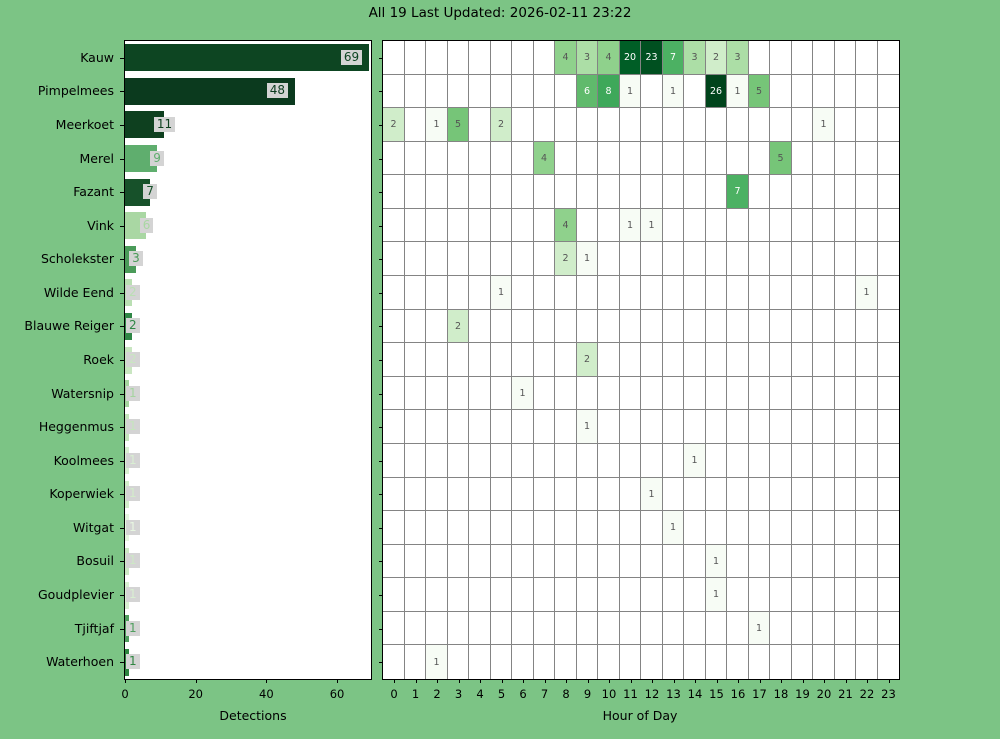 The height and width of the screenshot is (739, 1000). What do you see at coordinates (652, 58) in the screenshot?
I see `heatmap-cell: 23` at bounding box center [652, 58].